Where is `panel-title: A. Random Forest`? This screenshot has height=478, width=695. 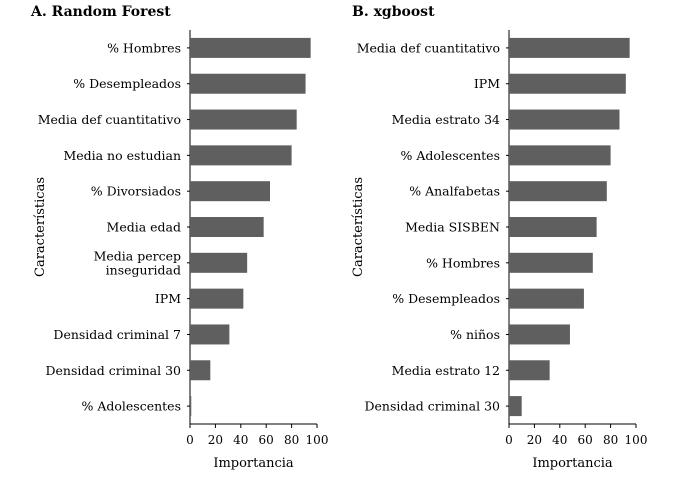 panel-title: A. Random Forest is located at coordinates (100, 12).